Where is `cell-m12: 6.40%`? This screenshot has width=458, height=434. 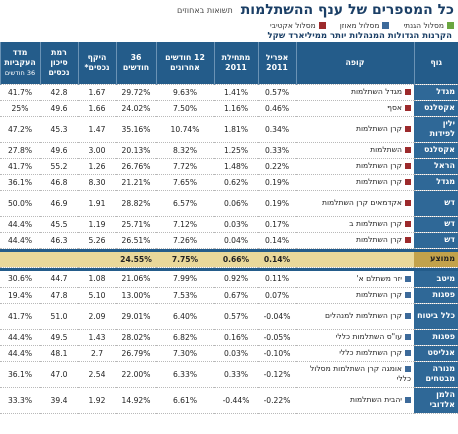
cell-m12: 6.40% is located at coordinates (185, 316).